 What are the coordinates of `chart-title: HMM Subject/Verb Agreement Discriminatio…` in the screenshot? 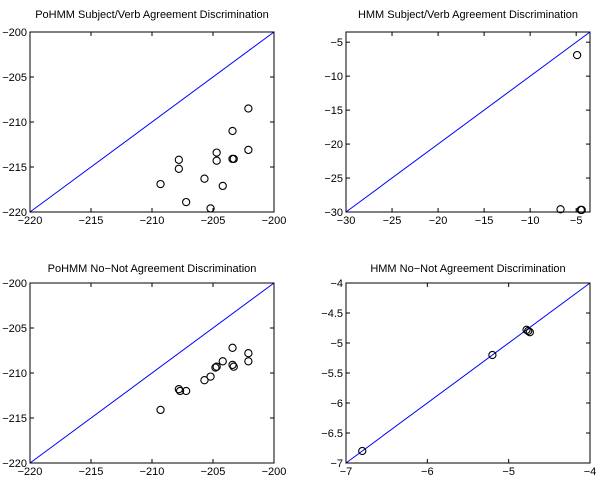 It's located at (468, 15).